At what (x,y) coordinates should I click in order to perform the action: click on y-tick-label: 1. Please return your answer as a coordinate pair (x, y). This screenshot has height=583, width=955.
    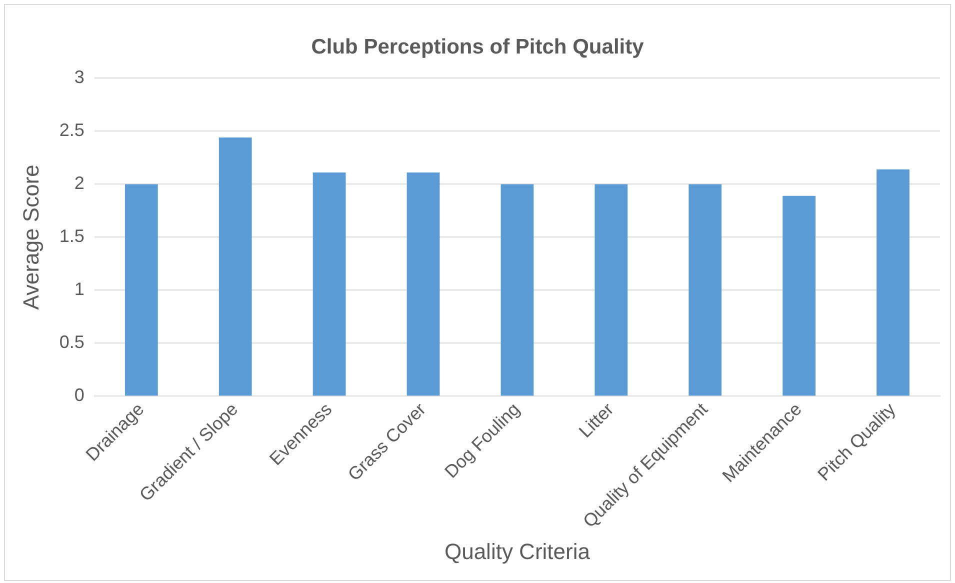
    Looking at the image, I should click on (79, 289).